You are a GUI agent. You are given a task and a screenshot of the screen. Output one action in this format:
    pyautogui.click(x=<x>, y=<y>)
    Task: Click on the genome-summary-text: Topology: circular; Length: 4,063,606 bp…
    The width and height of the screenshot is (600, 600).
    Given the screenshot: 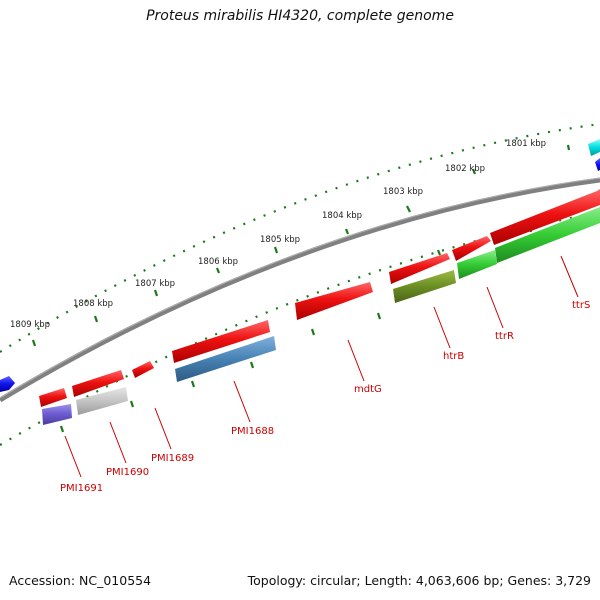 What is the action you would take?
    pyautogui.click(x=419, y=580)
    